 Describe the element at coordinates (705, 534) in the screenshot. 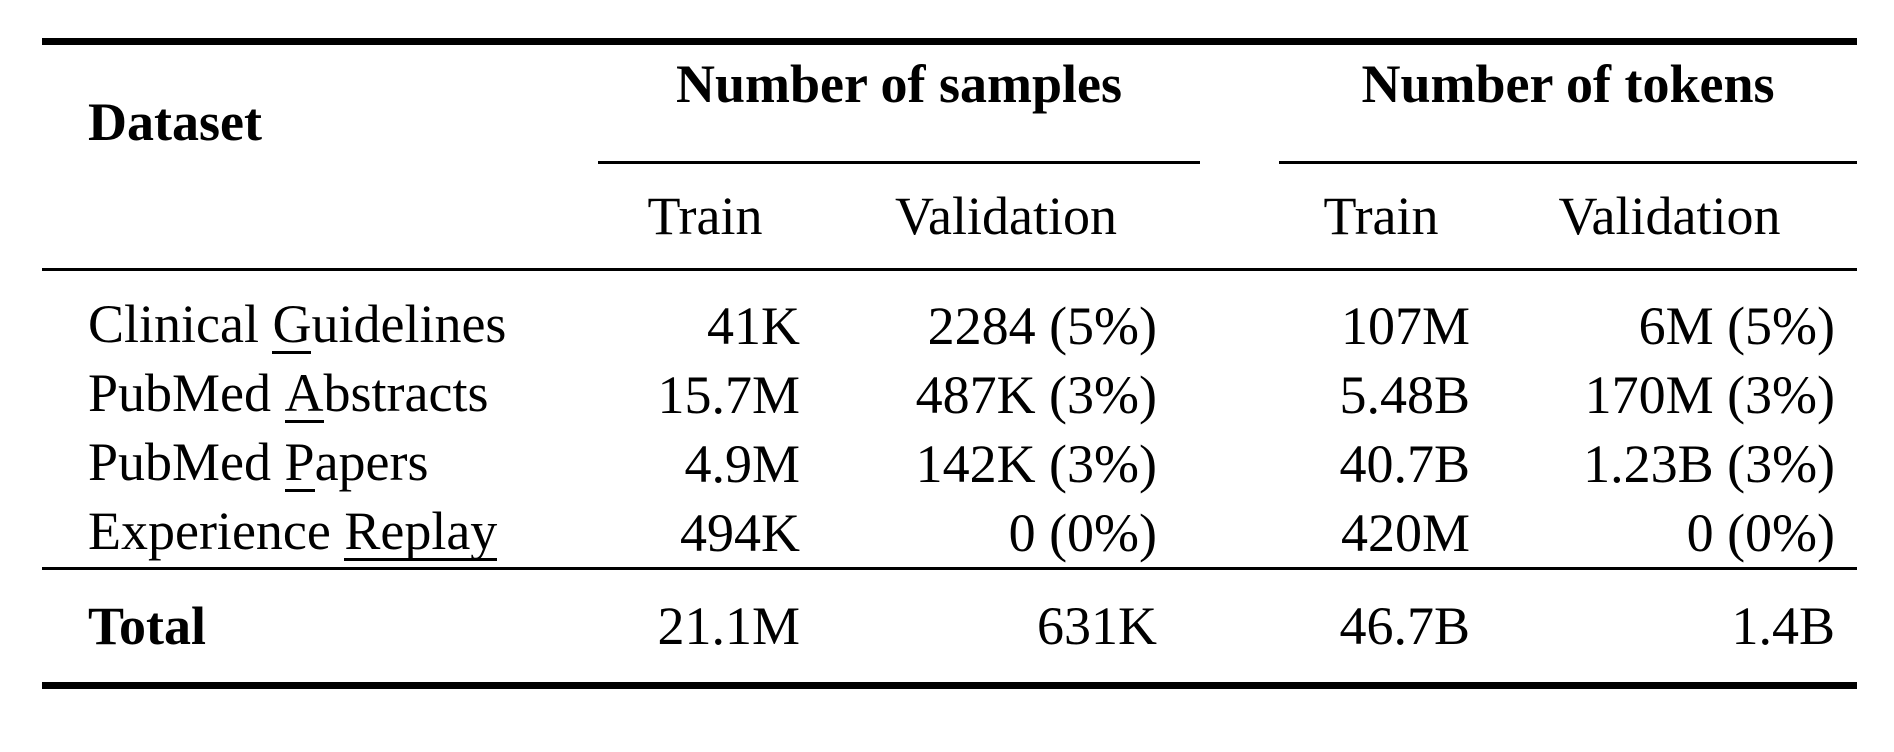

I see `samples-train-value: 494K` at that location.